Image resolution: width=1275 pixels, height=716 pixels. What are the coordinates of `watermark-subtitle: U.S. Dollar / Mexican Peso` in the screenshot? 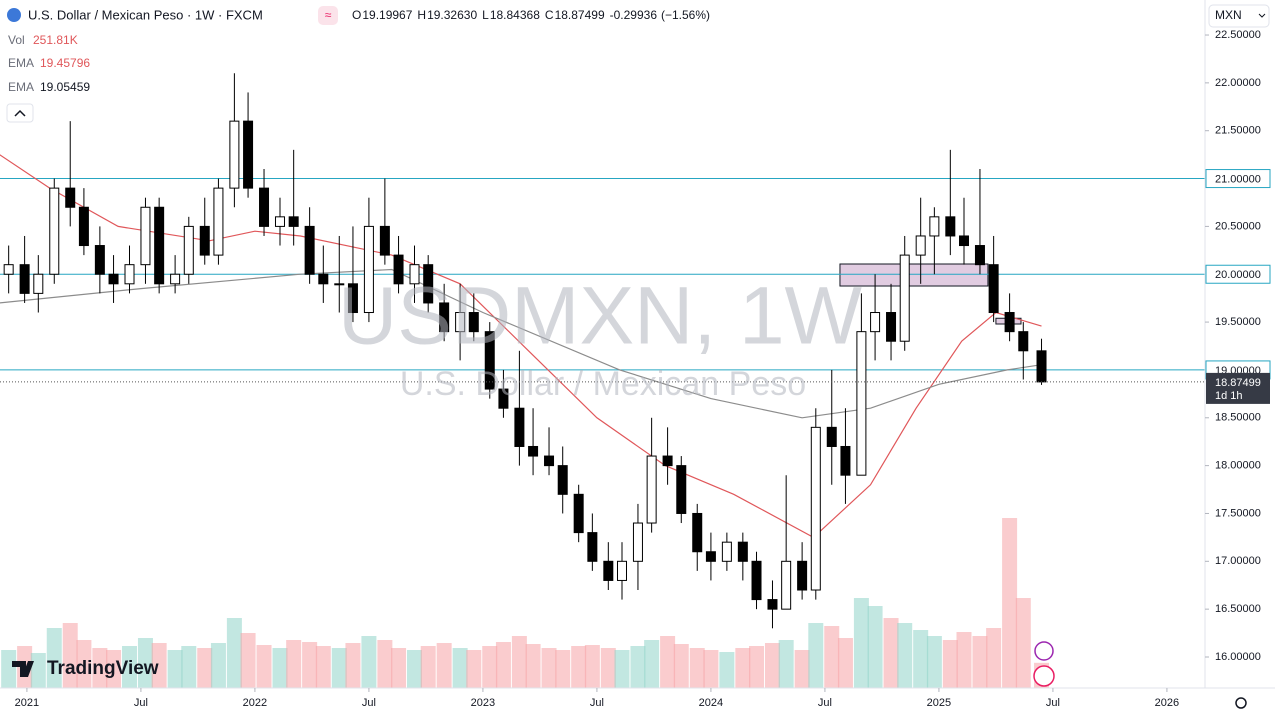 It's located at (603, 384).